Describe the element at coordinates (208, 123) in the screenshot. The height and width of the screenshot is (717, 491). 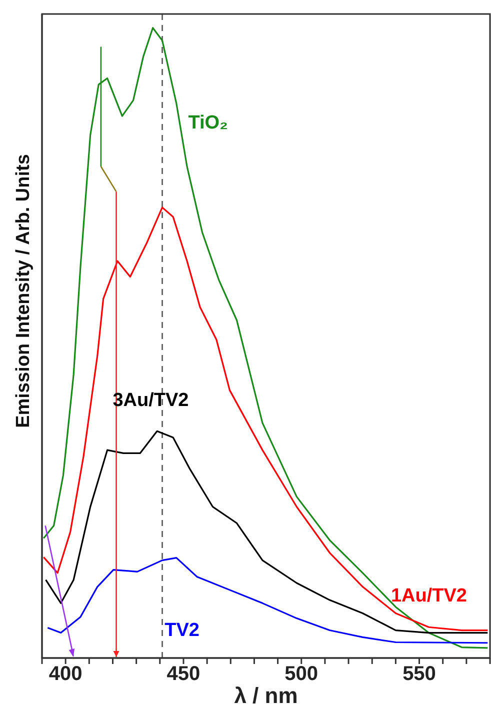
I see `series-label: TiO₂` at that location.